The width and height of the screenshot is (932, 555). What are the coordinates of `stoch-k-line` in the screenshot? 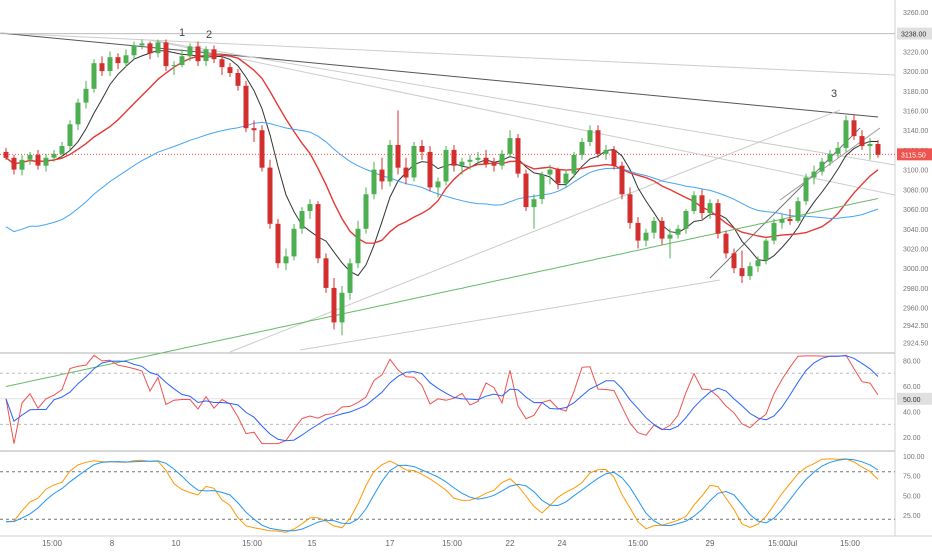 It's located at (442, 495).